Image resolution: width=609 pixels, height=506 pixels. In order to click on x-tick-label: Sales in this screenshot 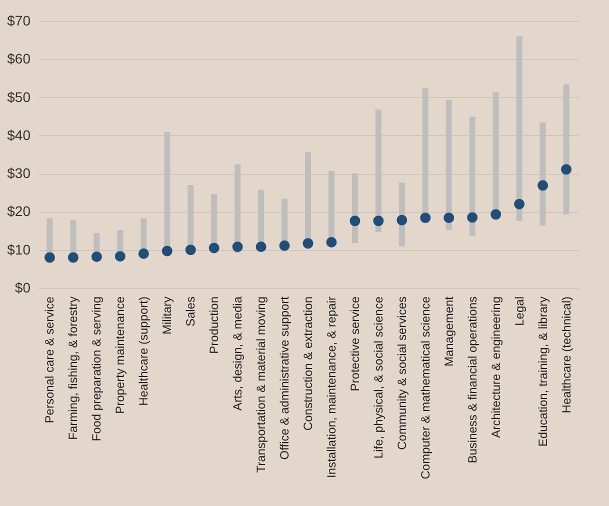, I will do `click(191, 311)`.